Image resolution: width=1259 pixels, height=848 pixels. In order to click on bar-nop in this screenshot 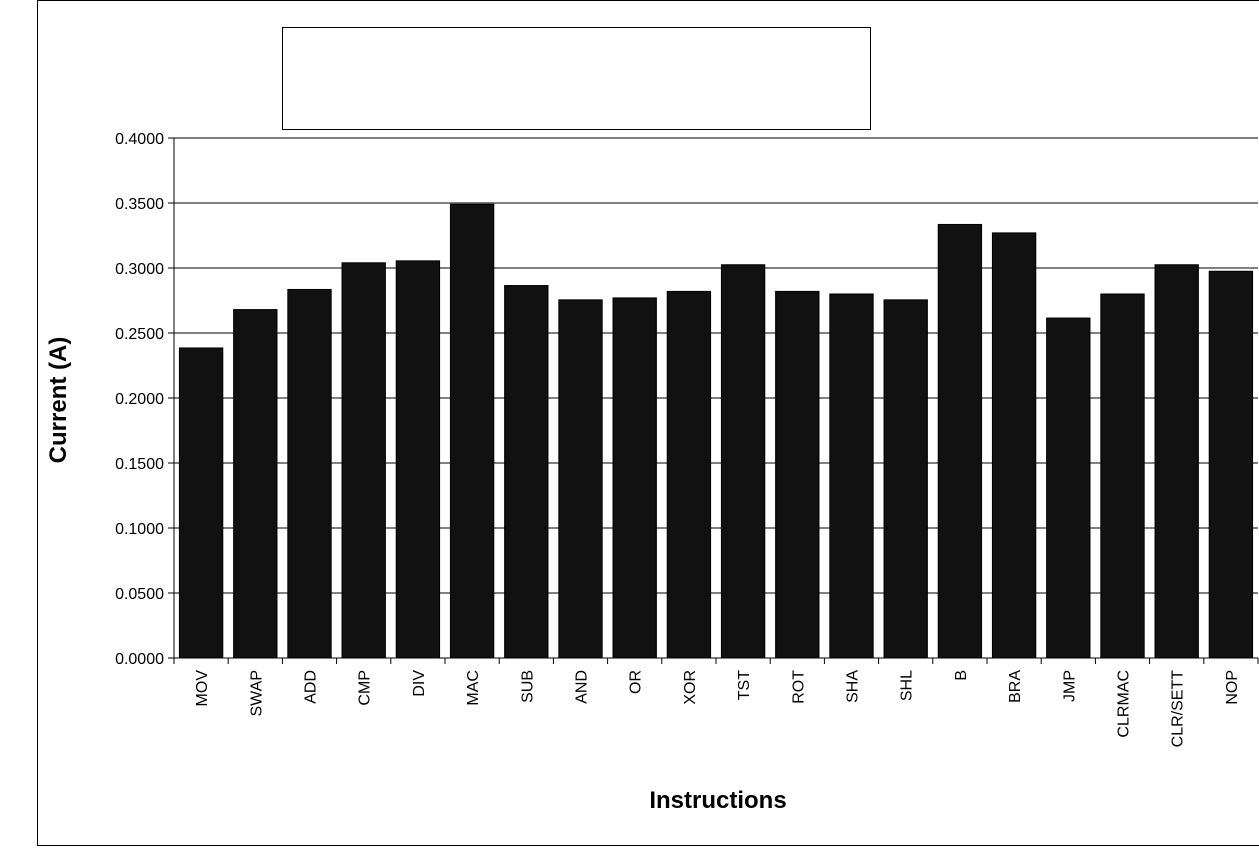, I will do `click(1231, 464)`.